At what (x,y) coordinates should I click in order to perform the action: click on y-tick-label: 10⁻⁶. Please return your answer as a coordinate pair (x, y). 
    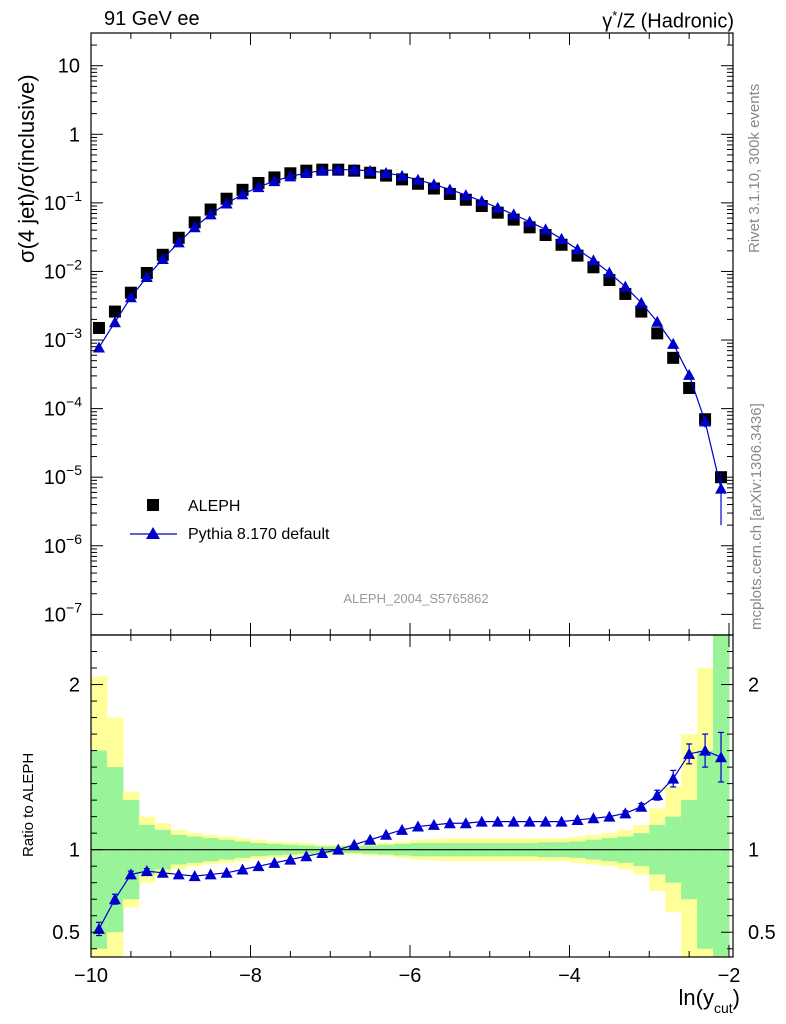
    Looking at the image, I should click on (63, 544).